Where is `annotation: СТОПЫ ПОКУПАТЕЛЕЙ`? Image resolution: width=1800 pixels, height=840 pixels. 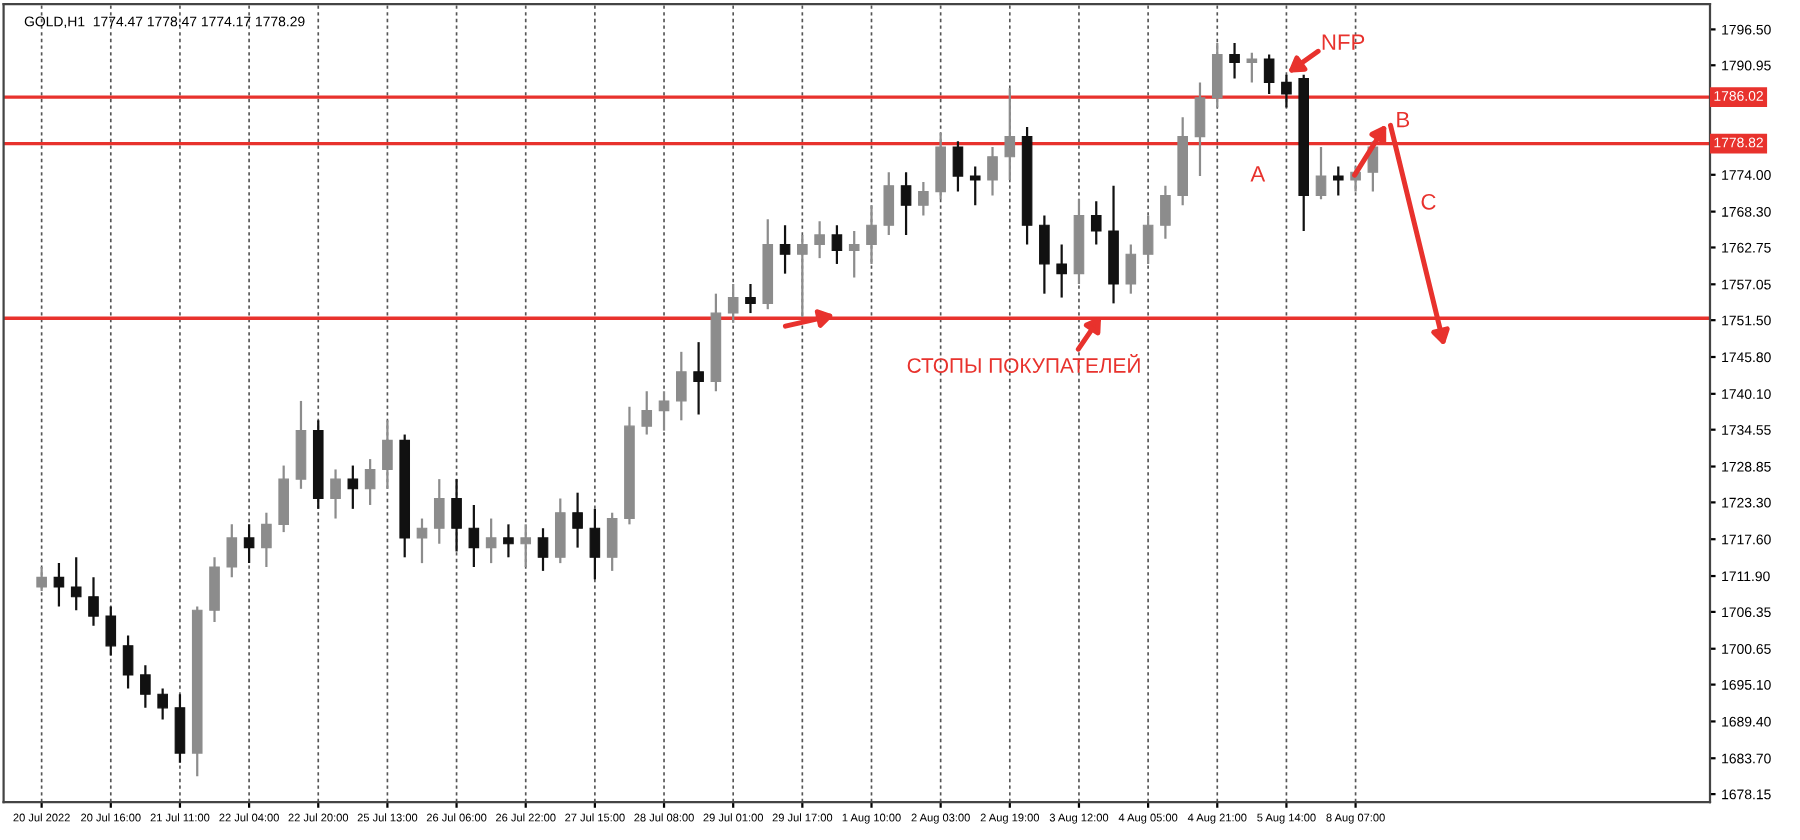
annotation: СТОПЫ ПОКУПАТЕЛЕЙ is located at coordinates (1023, 363).